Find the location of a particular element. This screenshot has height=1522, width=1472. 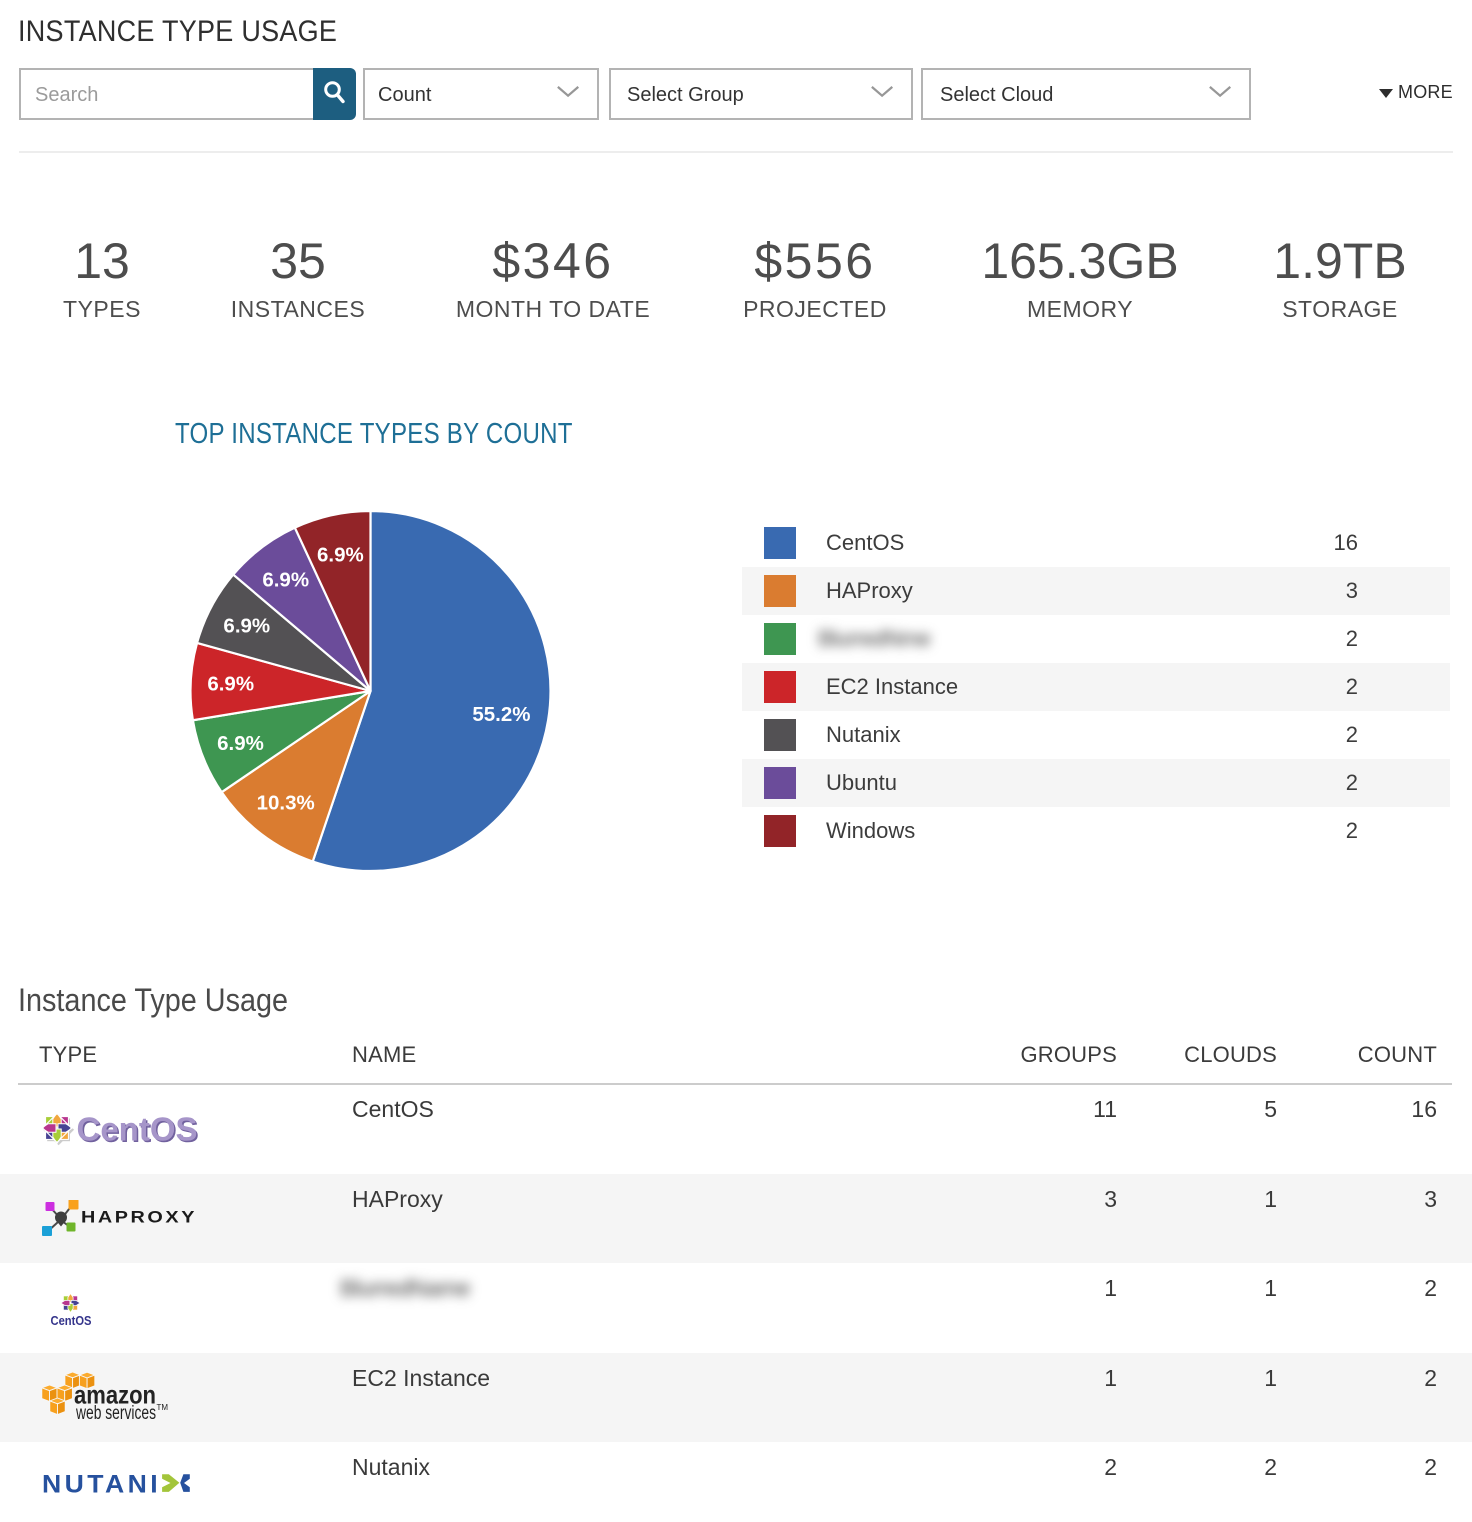

svg-text: 10.3% is located at coordinates (286, 802).